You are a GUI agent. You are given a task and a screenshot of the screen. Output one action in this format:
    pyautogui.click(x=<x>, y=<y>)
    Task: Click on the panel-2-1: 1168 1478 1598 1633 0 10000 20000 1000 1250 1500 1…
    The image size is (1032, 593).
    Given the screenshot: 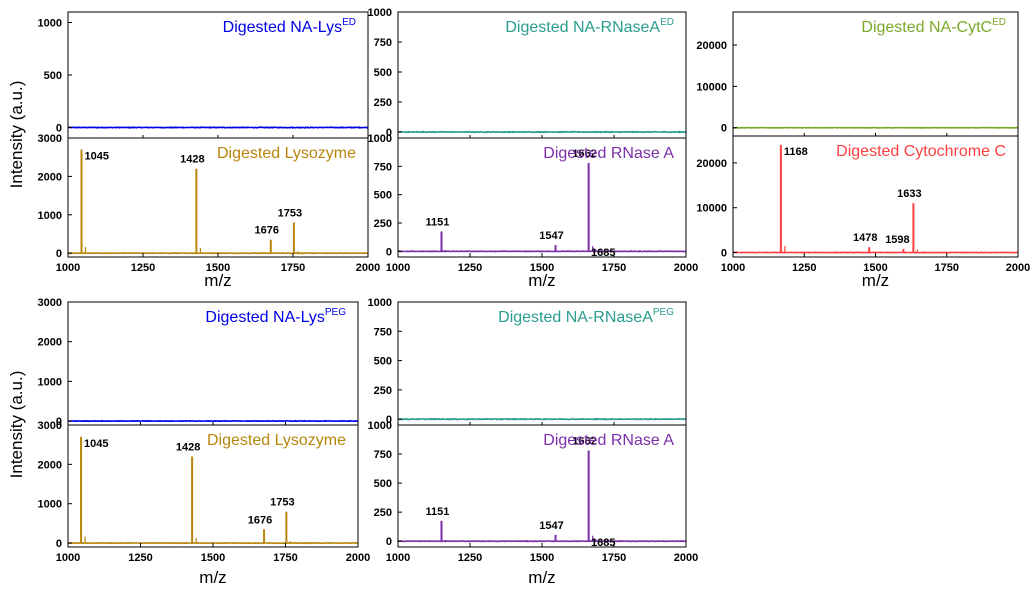 What is the action you would take?
    pyautogui.click(x=863, y=204)
    